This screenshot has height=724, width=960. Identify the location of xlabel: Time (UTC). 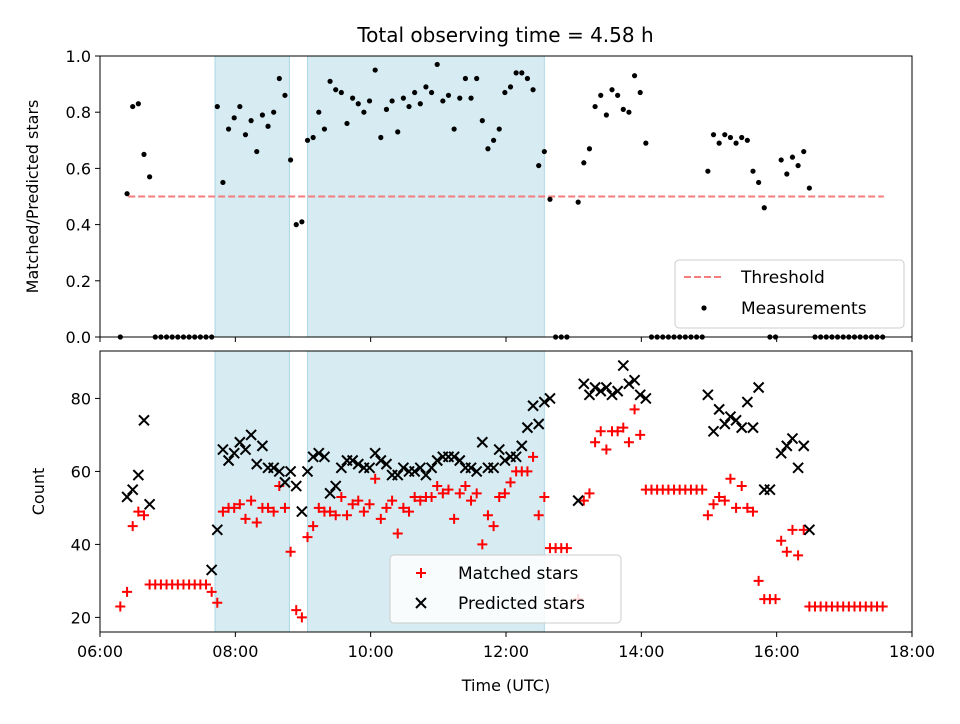
(505, 685).